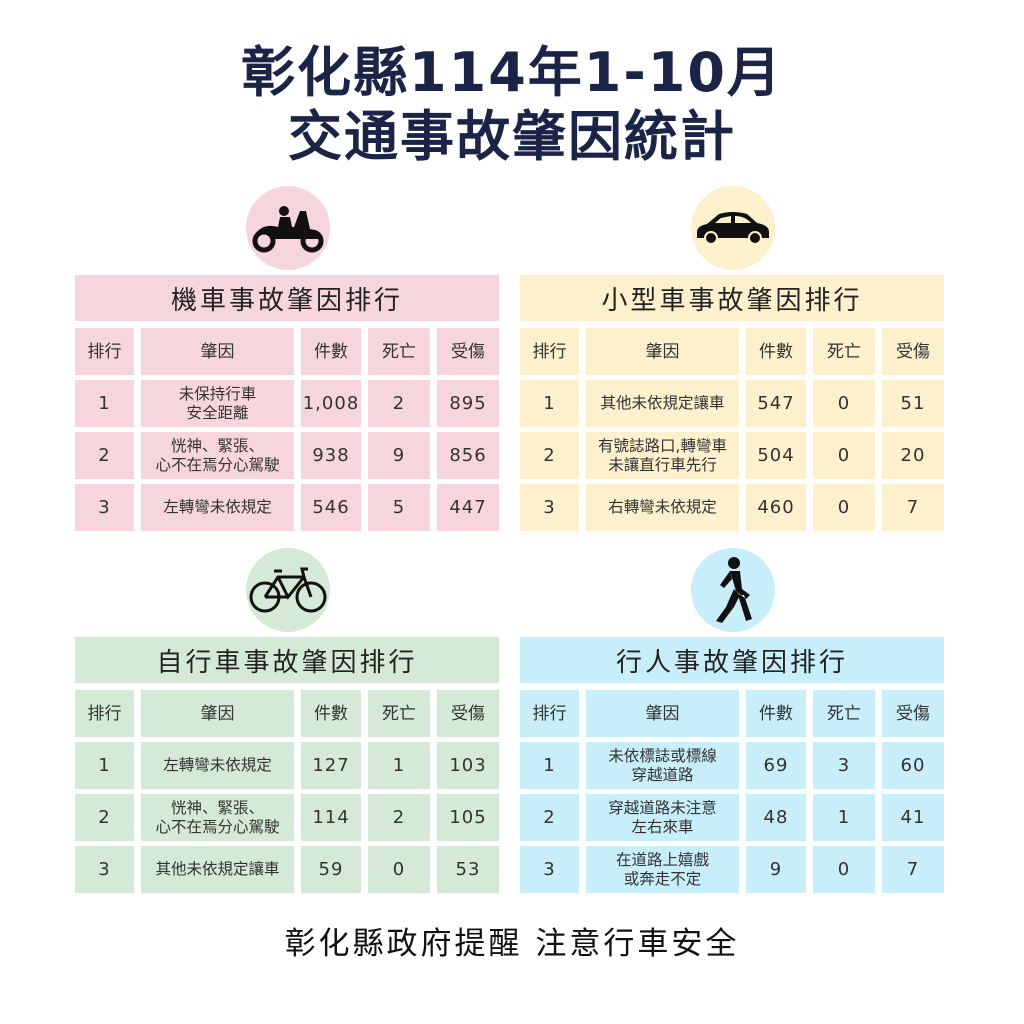 Image resolution: width=1024 pixels, height=1024 pixels. Describe the element at coordinates (776, 817) in the screenshot. I see `count-cell: 48` at that location.